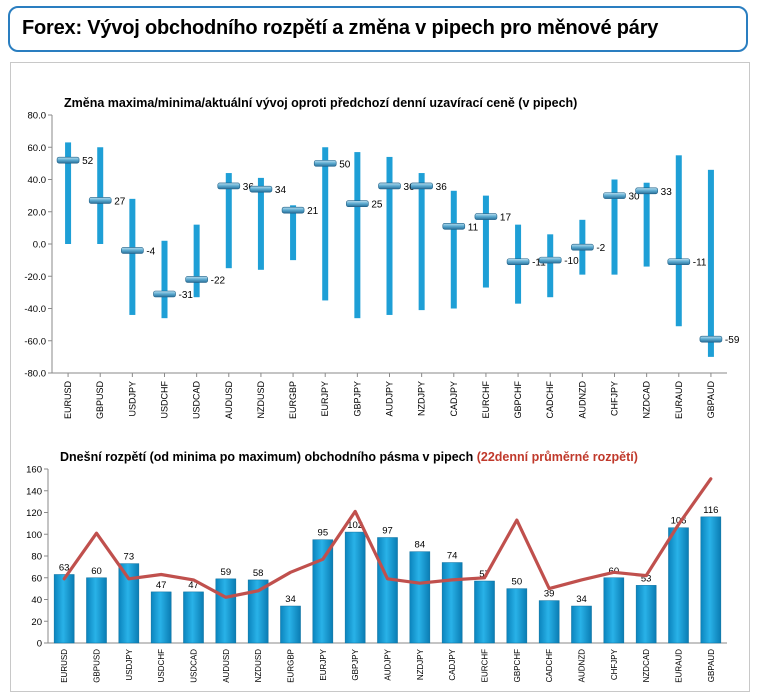 Image resolution: width=765 pixels, height=695 pixels. What do you see at coordinates (37, 148) in the screenshot?
I see `chart1-y-tick-label: 60.0` at bounding box center [37, 148].